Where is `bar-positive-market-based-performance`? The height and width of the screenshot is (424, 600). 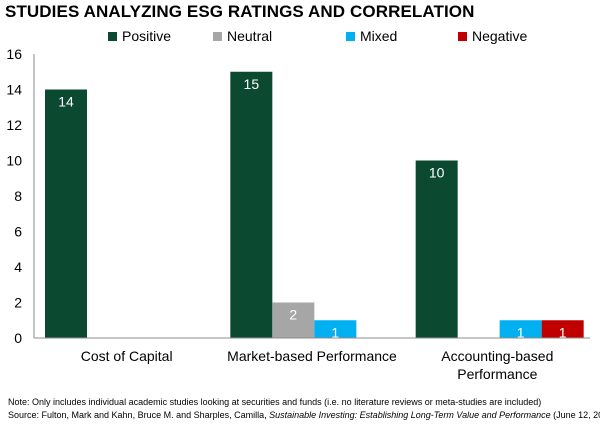
bar-positive-market-based-performance is located at coordinates (251, 204).